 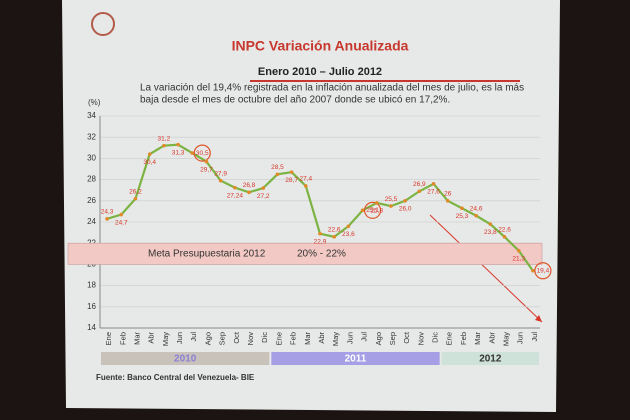 What do you see at coordinates (91, 136) in the screenshot?
I see `y-tick-label: 32` at bounding box center [91, 136].